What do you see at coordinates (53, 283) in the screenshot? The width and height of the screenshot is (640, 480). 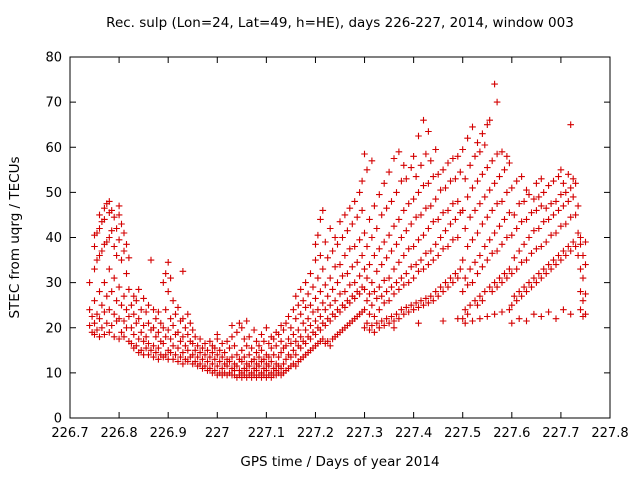 I see `y-tick-label: 30` at bounding box center [53, 283].